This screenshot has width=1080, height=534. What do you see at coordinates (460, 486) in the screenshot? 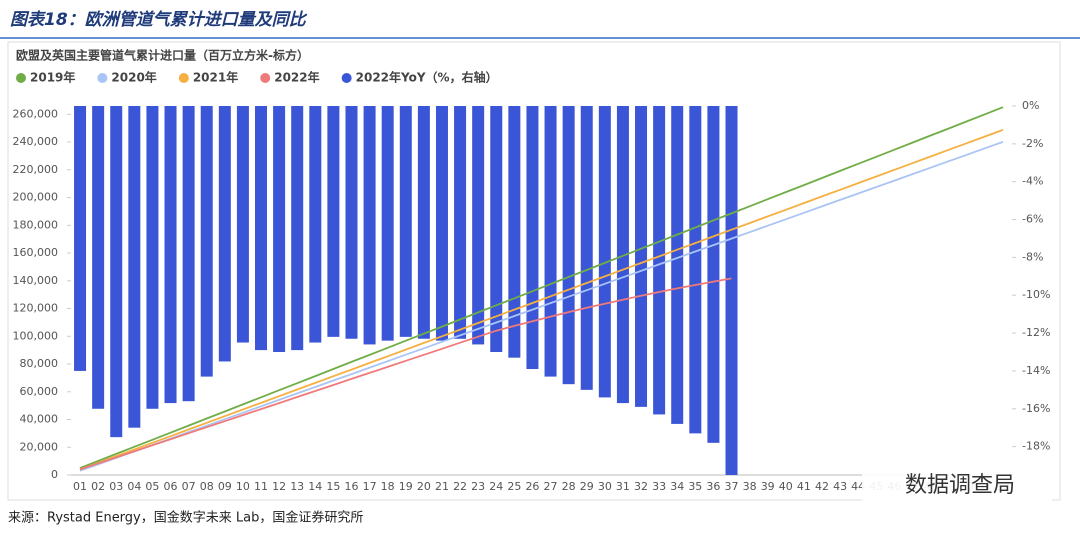
I see `x-tick-label: 22` at bounding box center [460, 486].